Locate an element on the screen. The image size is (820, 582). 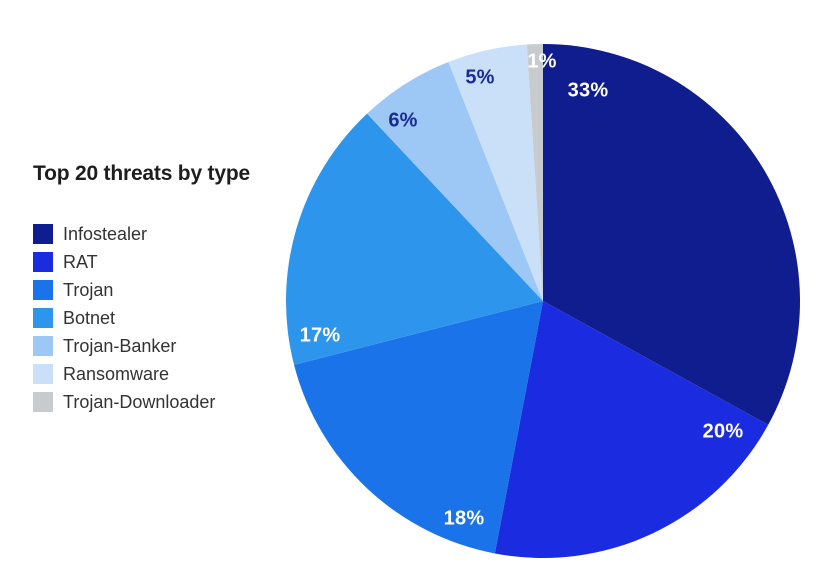
pct-label-trojan-banker: 6% is located at coordinates (403, 120).